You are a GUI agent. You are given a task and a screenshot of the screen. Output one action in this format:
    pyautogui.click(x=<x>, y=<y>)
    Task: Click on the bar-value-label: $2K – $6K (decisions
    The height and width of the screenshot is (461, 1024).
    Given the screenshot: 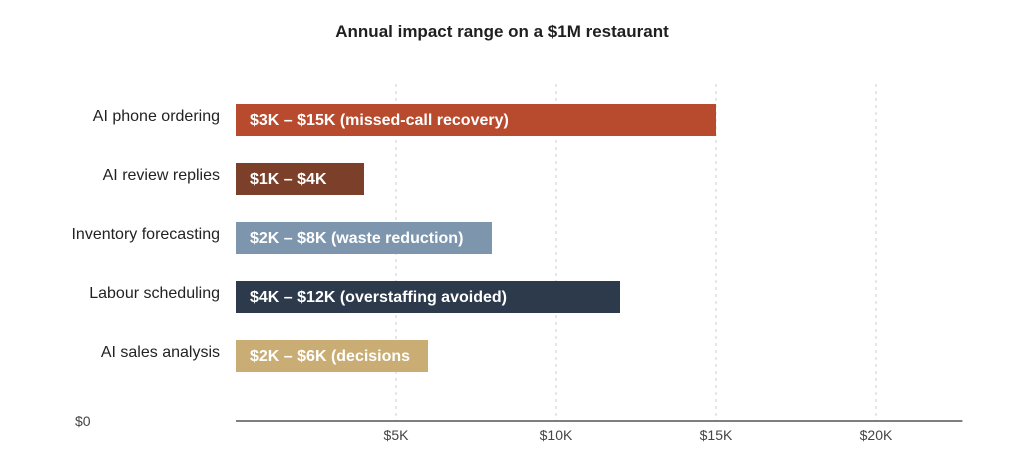 What is the action you would take?
    pyautogui.click(x=330, y=356)
    